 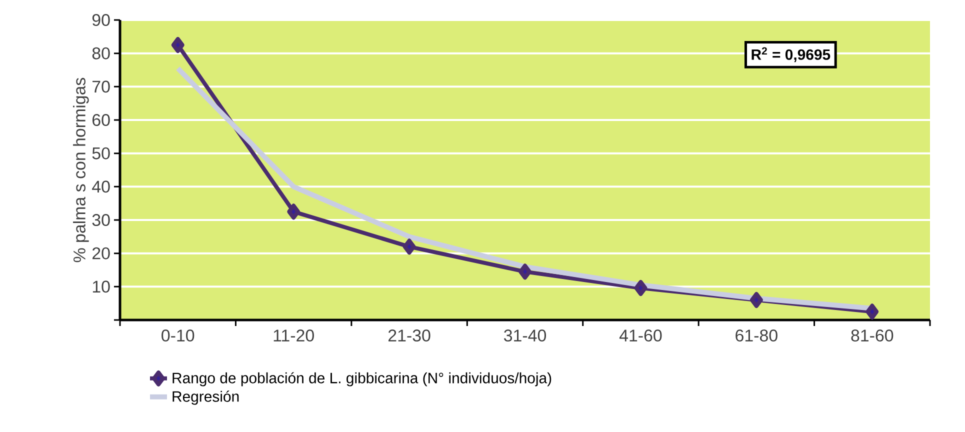 I want to click on y-tick-label: 90, so click(x=101, y=20).